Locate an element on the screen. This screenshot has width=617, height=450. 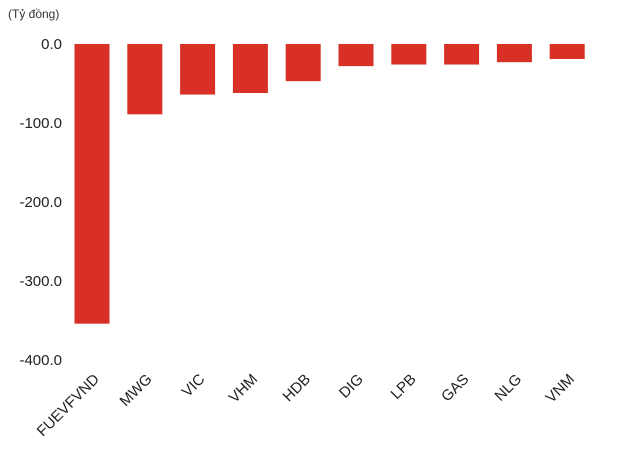
bar-gas is located at coordinates (462, 54).